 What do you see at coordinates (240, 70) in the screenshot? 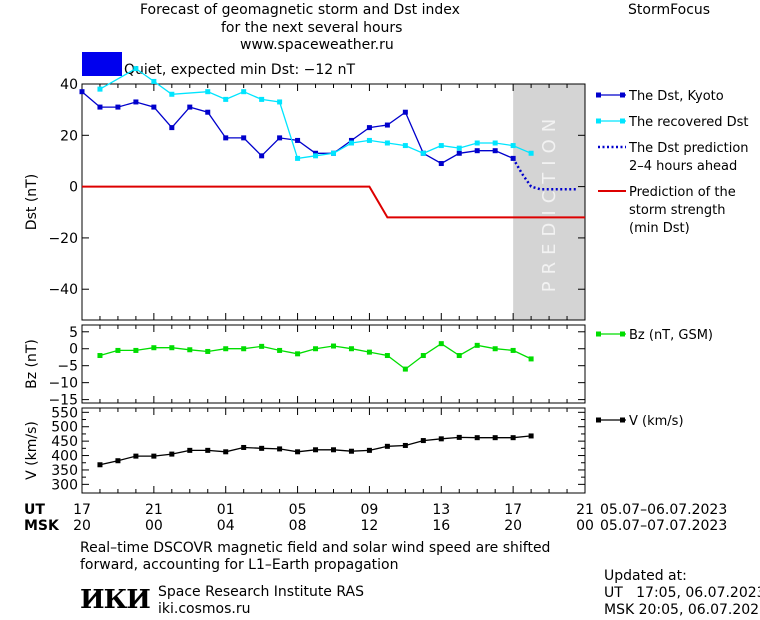
I see `status-text: Quiet, expected min Dst: −12 nT` at bounding box center [240, 70].